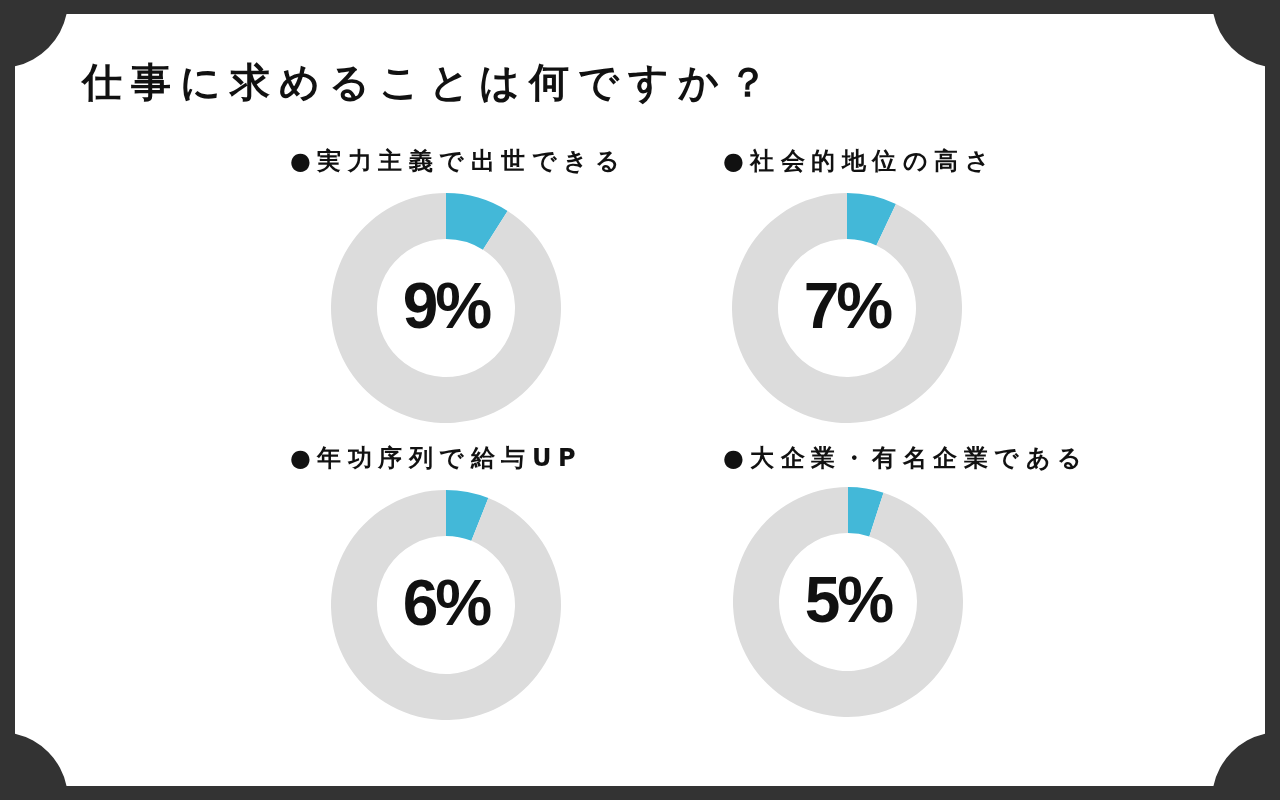  I want to click on data-label: 9%, so click(447, 306).